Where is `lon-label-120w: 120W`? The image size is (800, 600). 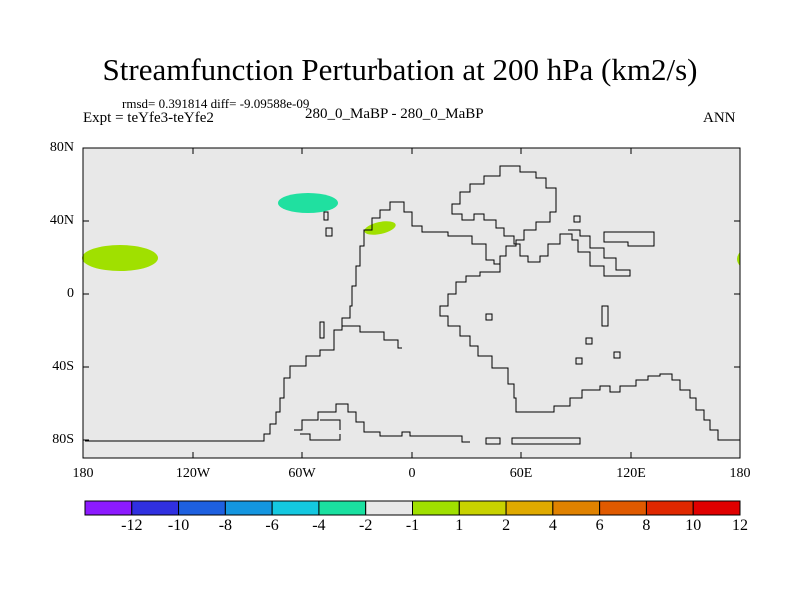
lon-label-120w: 120W is located at coordinates (193, 473).